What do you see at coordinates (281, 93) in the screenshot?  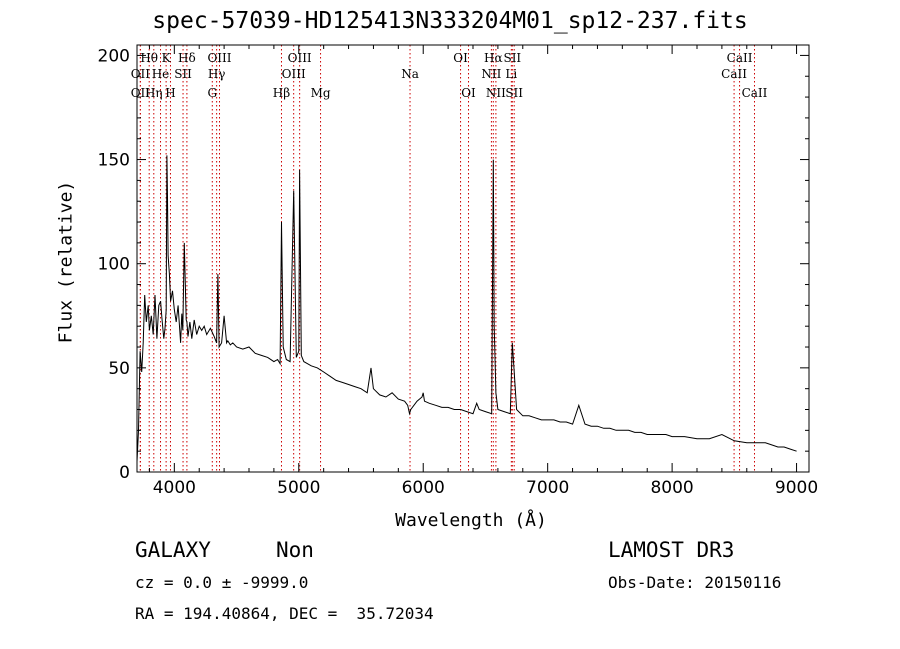 I see `marker-label-hβ: Hβ` at bounding box center [281, 93].